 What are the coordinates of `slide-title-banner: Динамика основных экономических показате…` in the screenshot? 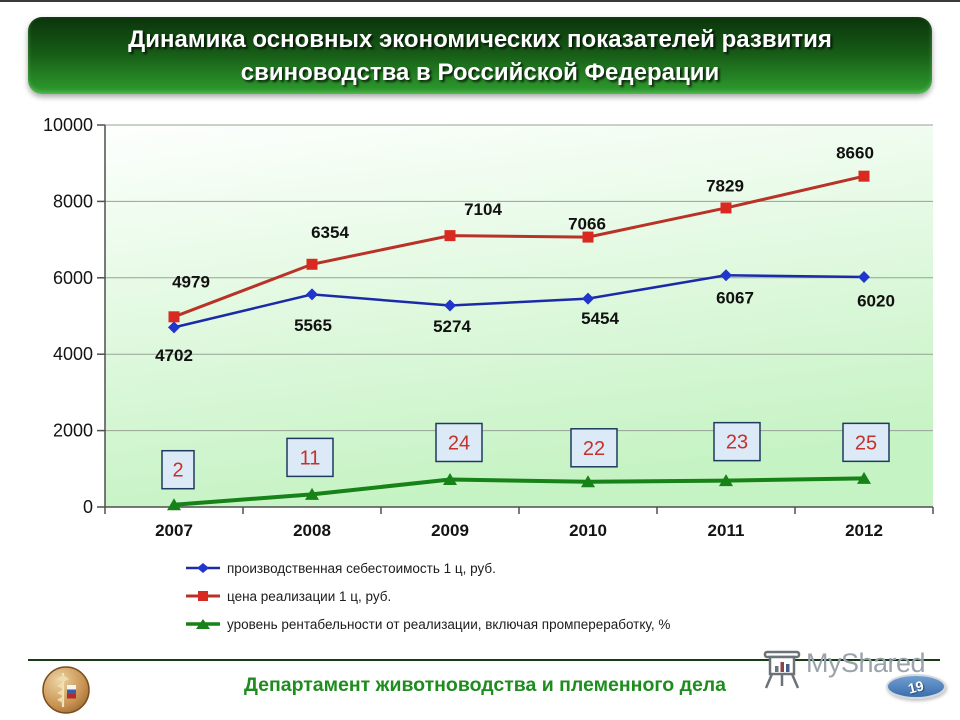 It's located at (480, 55).